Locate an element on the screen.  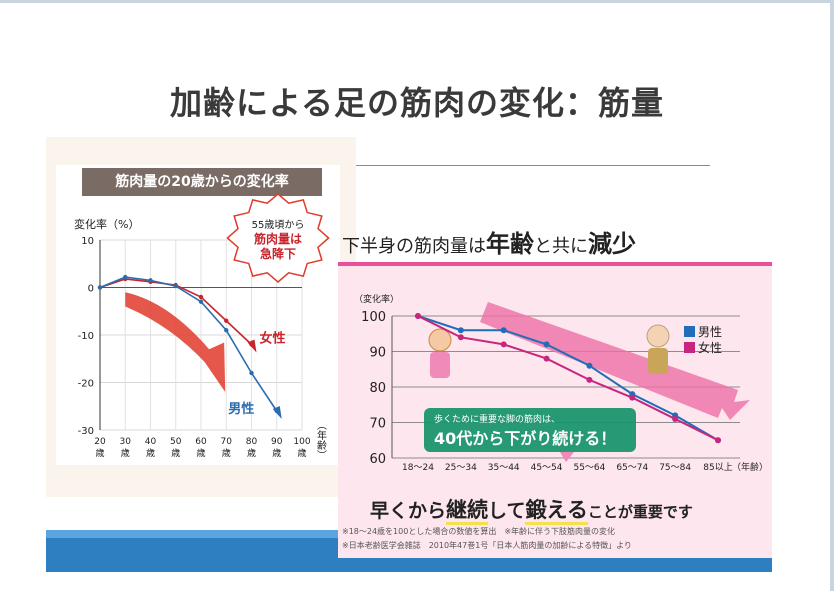
right-bubble is located at coordinates (530, 430).